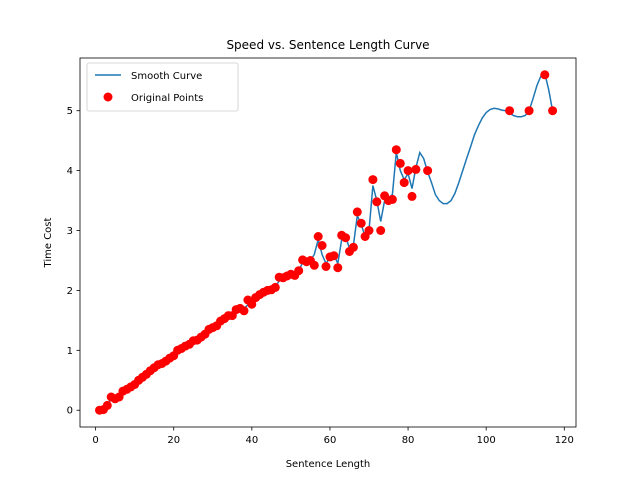 This screenshot has height=480, width=640. I want to click on x-axis-ticks: 0 20 40 60 80 100 120, so click(333, 436).